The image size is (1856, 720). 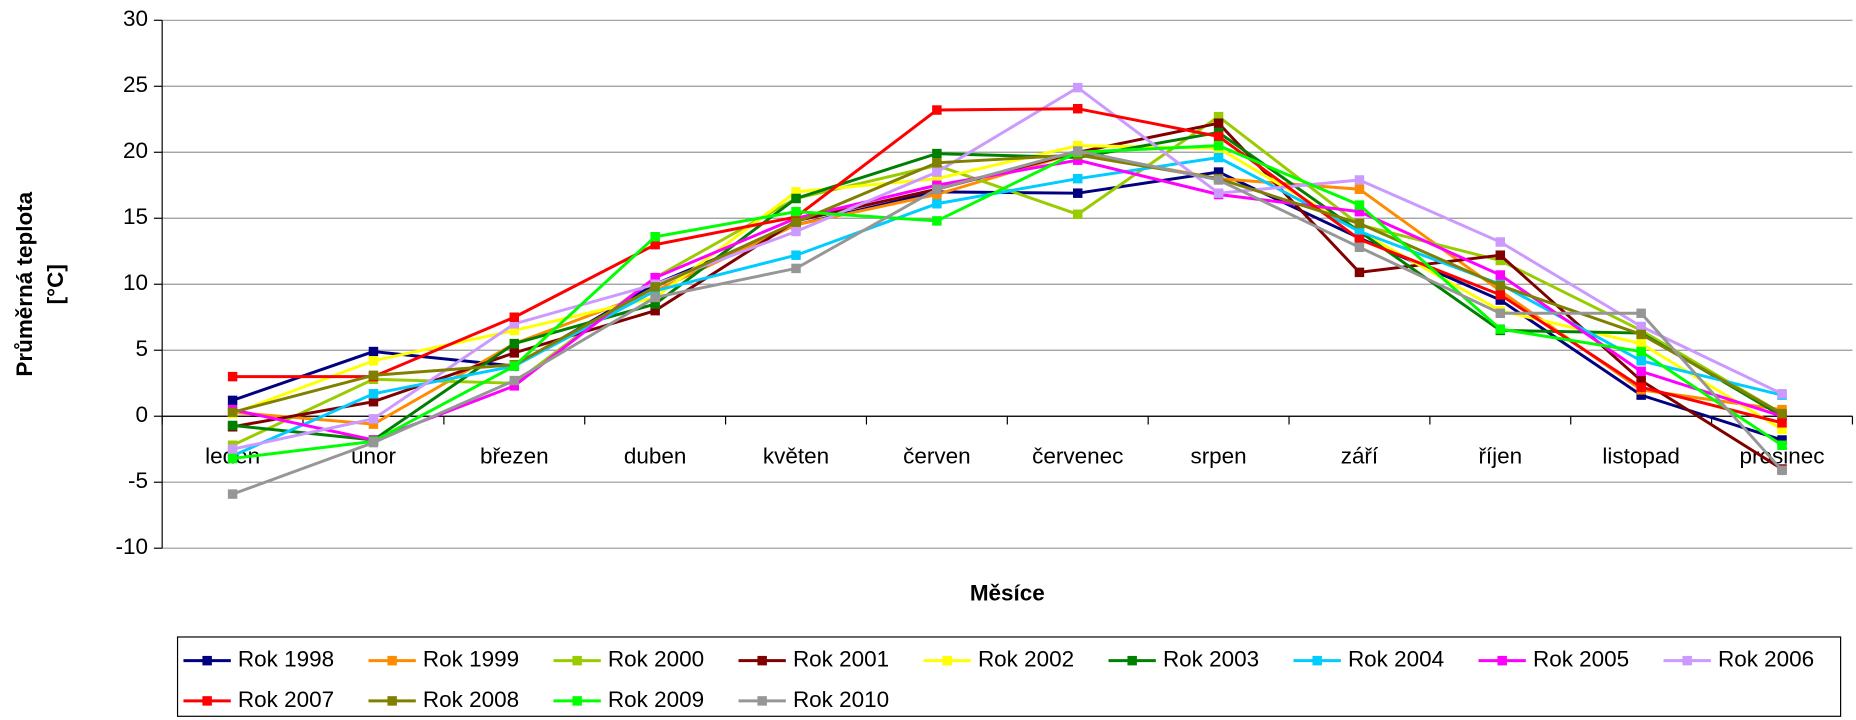 I want to click on legend-label: Rok 2000, so click(x=656, y=659).